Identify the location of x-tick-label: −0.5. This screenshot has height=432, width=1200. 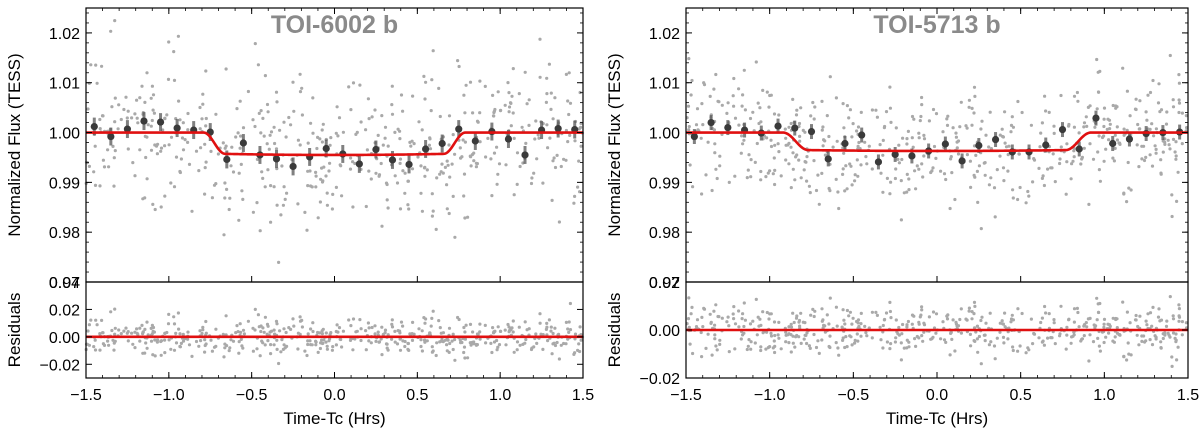
(854, 395).